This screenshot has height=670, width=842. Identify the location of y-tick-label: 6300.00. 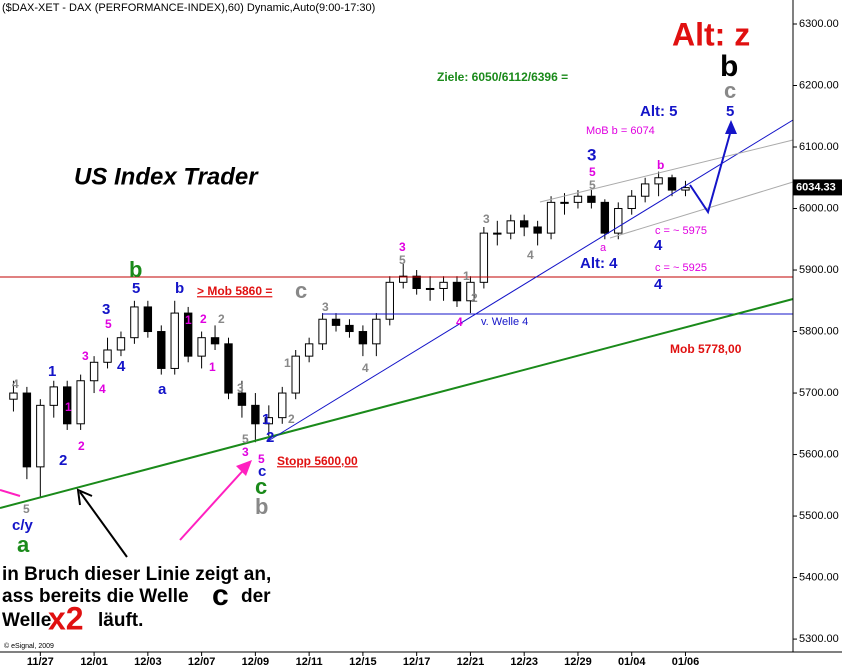
(819, 24).